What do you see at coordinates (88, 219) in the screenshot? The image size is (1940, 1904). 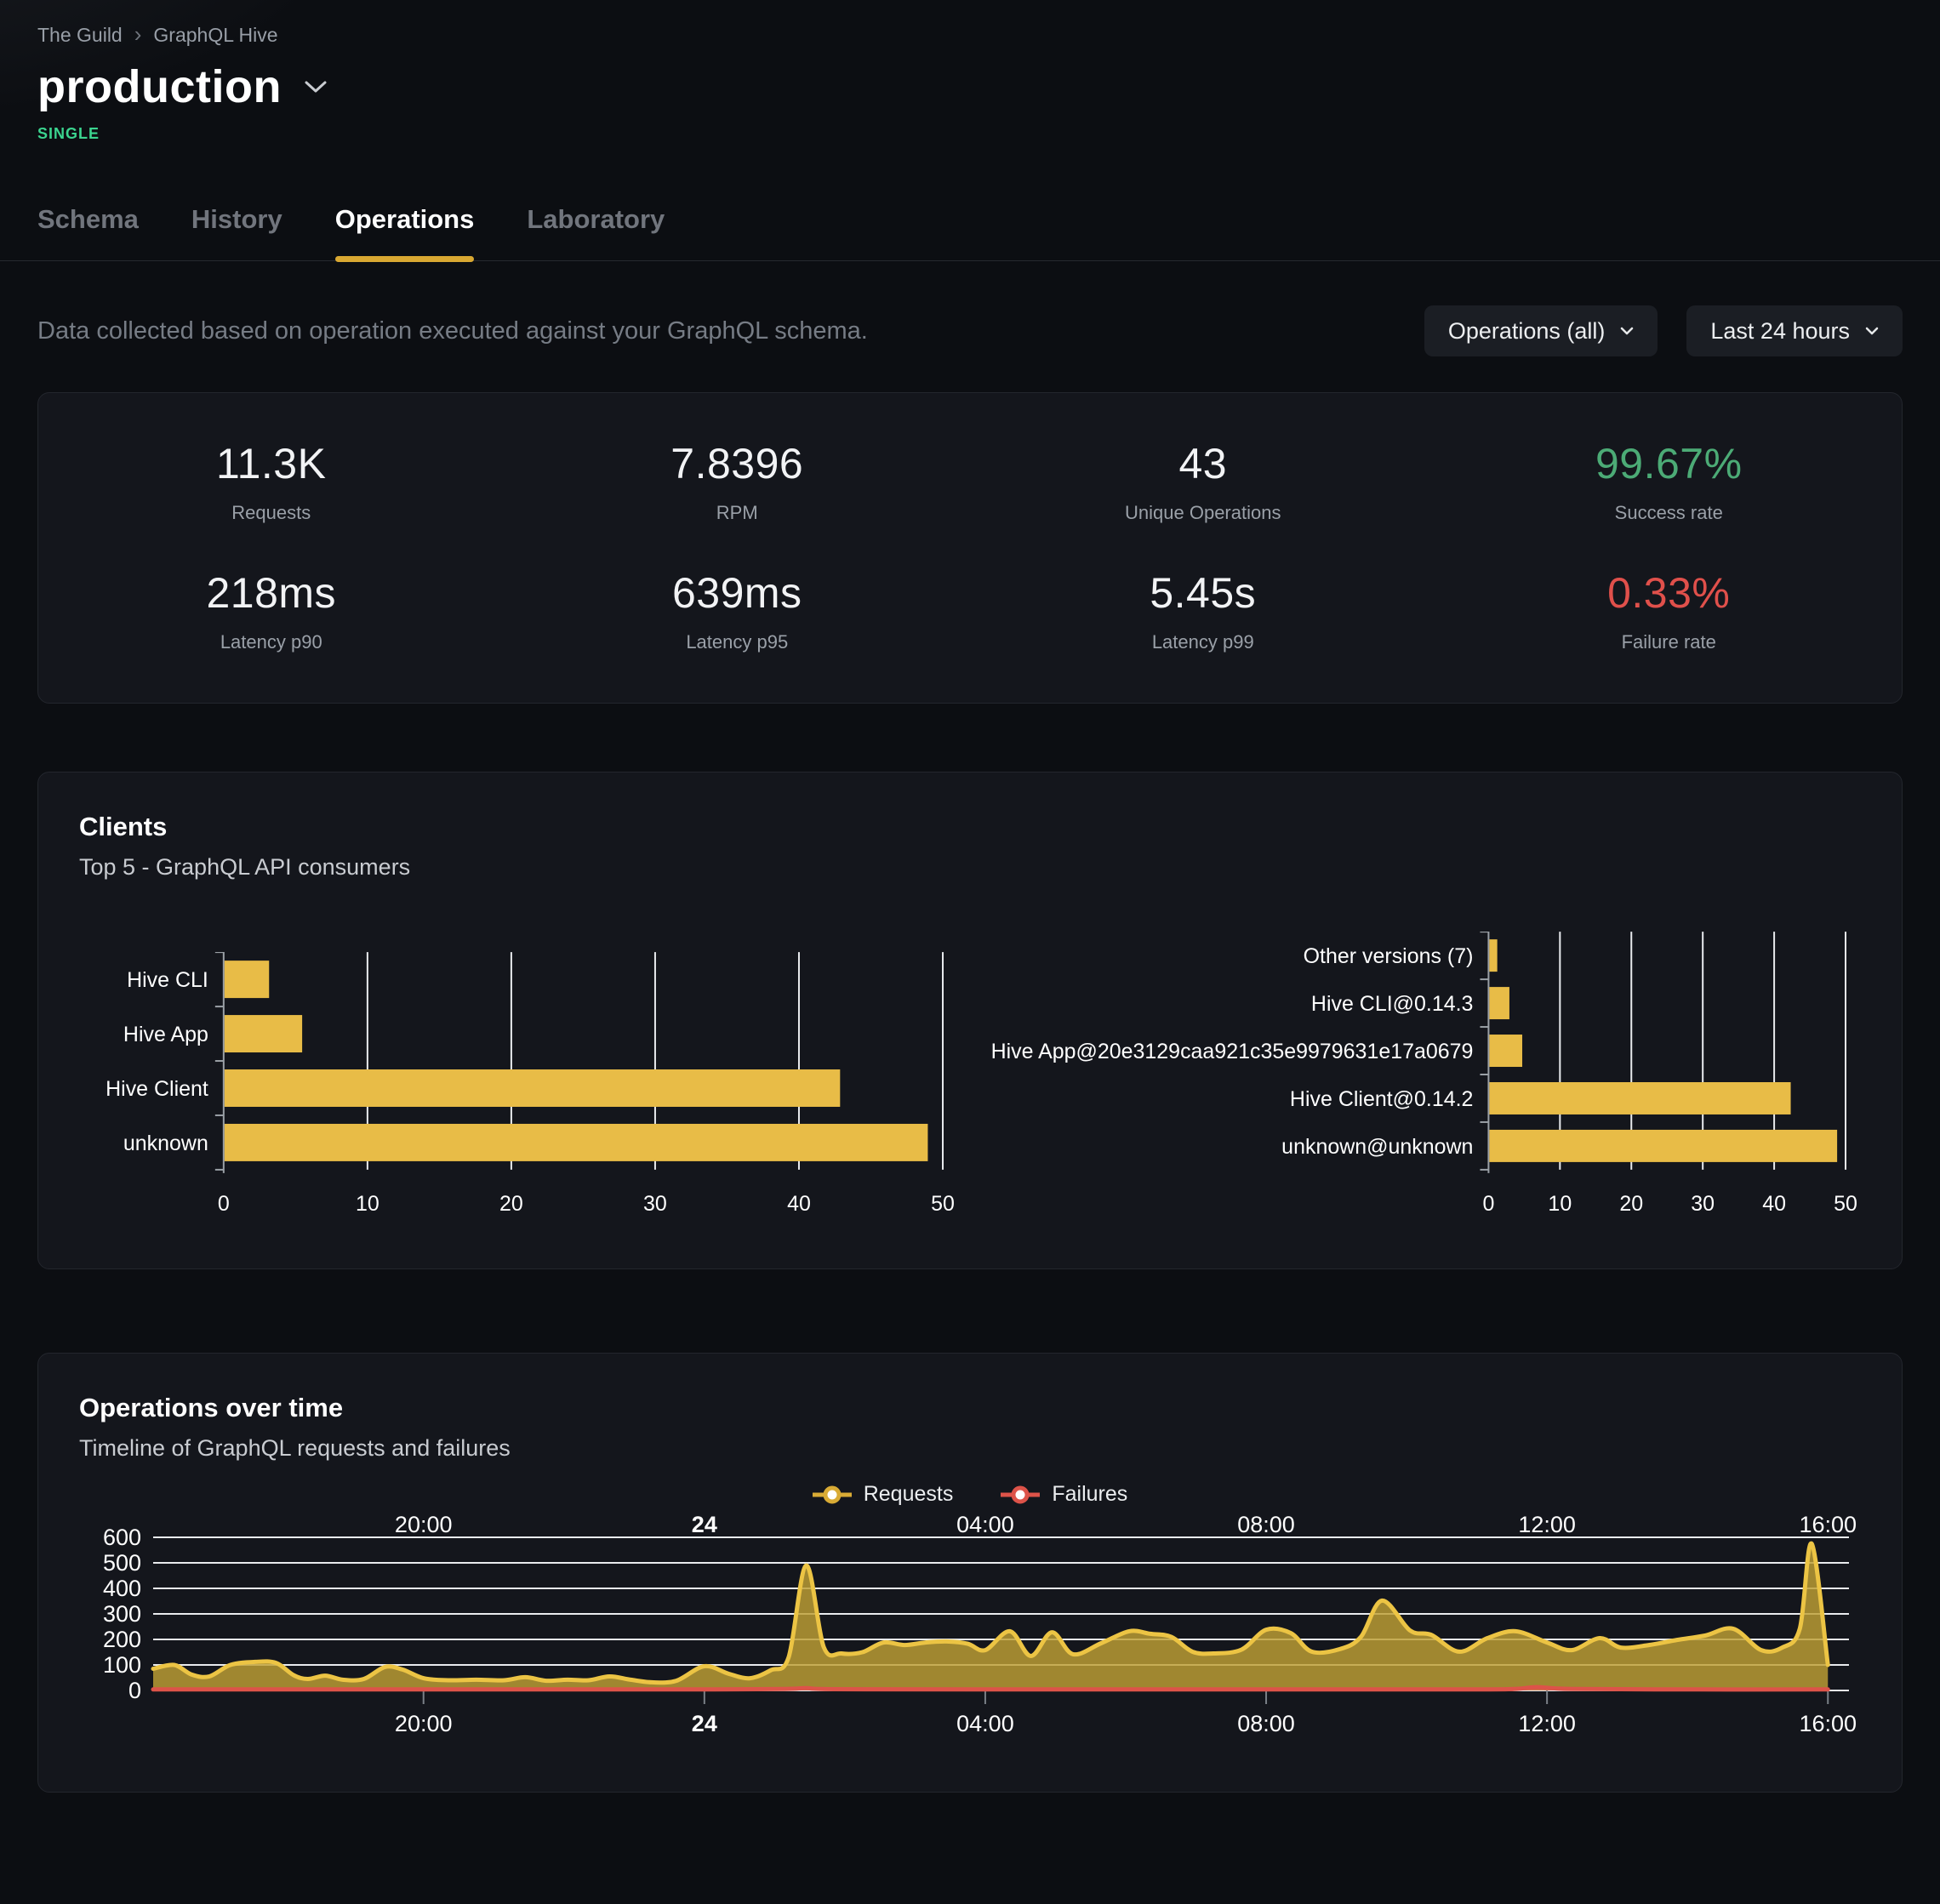 I see `tab-schema: Schema` at bounding box center [88, 219].